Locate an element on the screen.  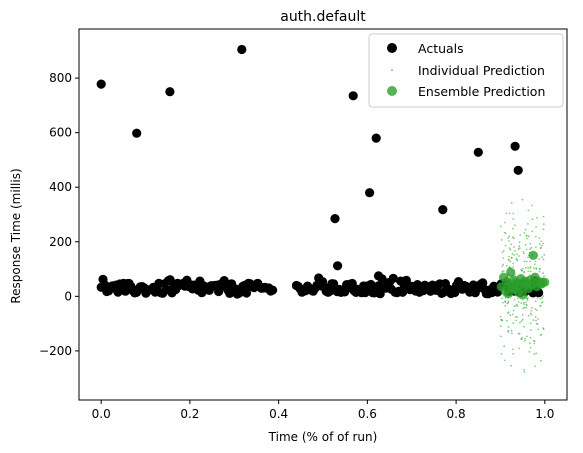
y-axis-label: Response Time (millis) is located at coordinates (16, 235).